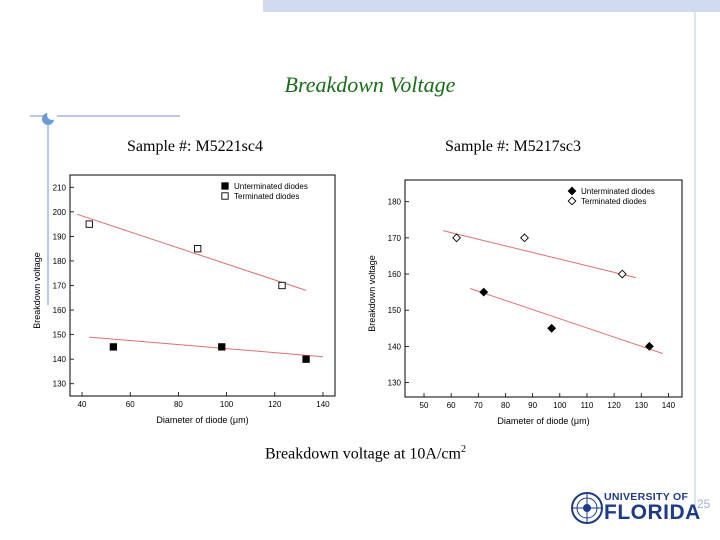  I want to click on caption-superscript: 2, so click(463, 449).